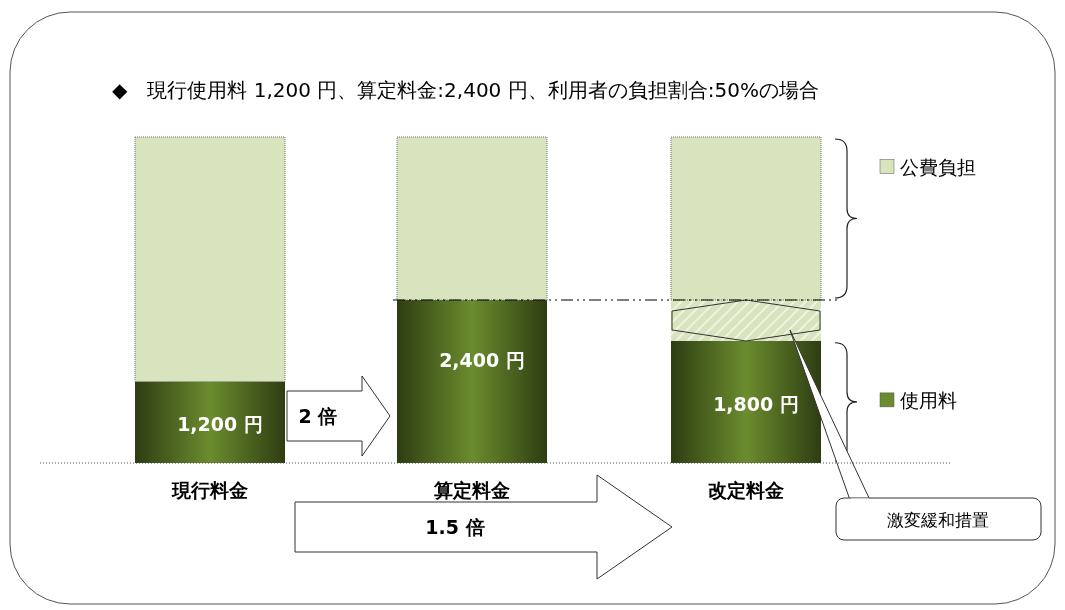  What do you see at coordinates (482, 359) in the screenshot?
I see `data-label: 2,400 円` at bounding box center [482, 359].